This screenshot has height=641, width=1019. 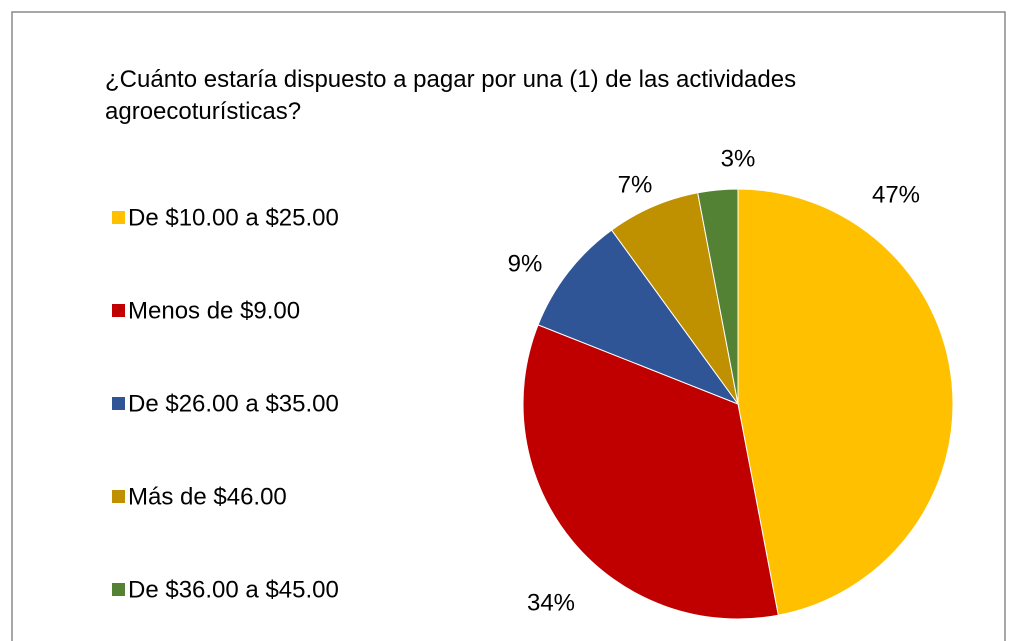 What do you see at coordinates (207, 496) in the screenshot?
I see `legend-label: Más de $46.00` at bounding box center [207, 496].